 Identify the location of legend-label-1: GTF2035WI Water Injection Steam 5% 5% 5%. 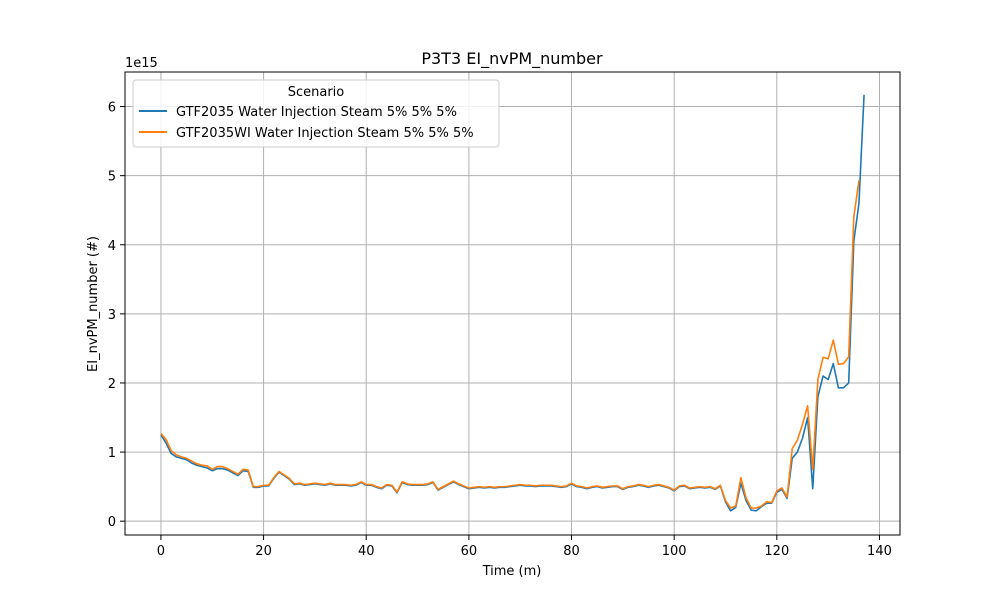
(325, 133).